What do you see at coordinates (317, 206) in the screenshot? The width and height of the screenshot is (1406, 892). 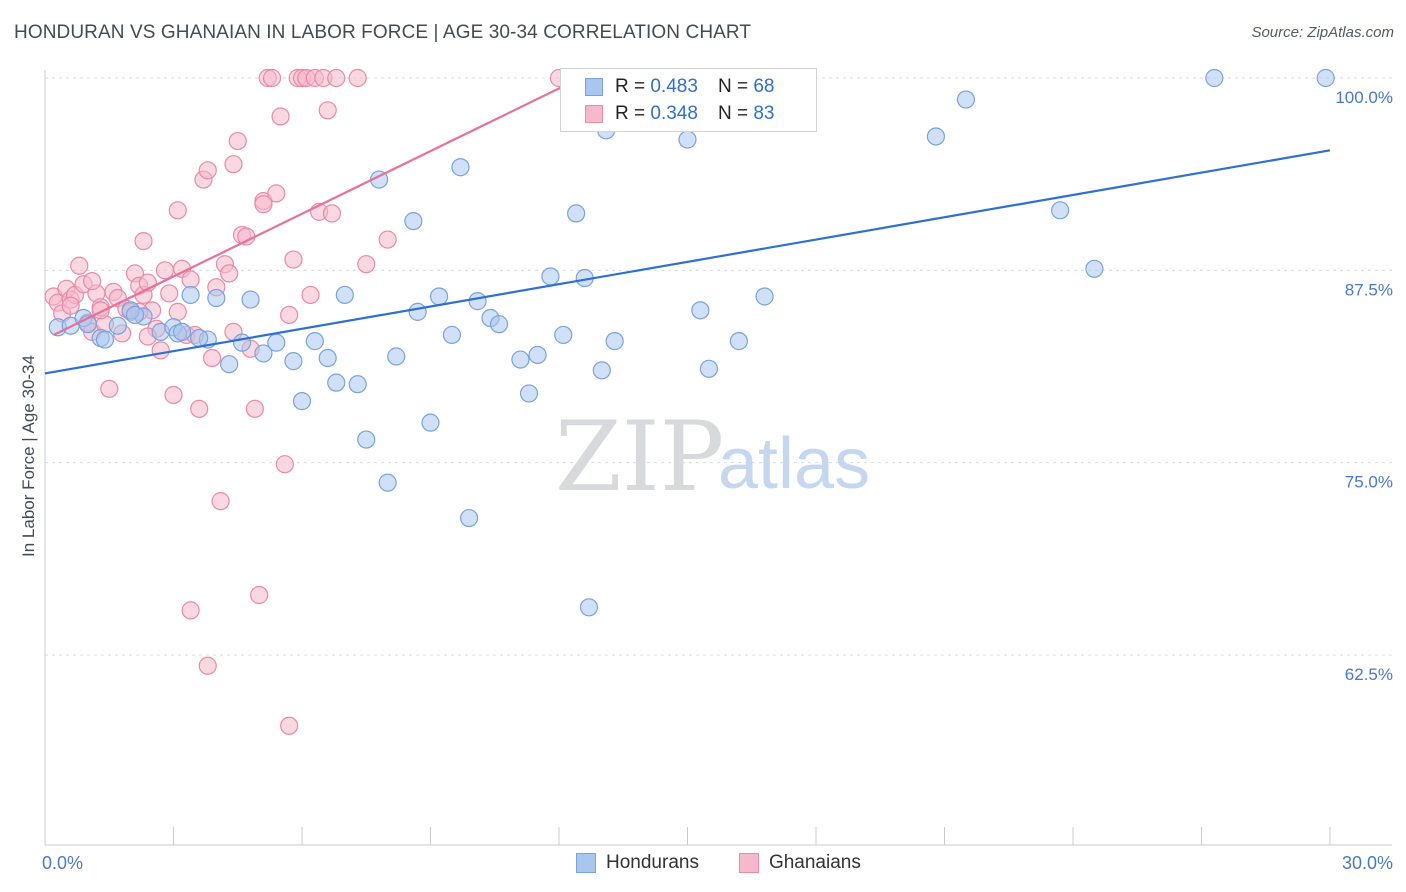 I see `trend-line-ghanaians` at bounding box center [317, 206].